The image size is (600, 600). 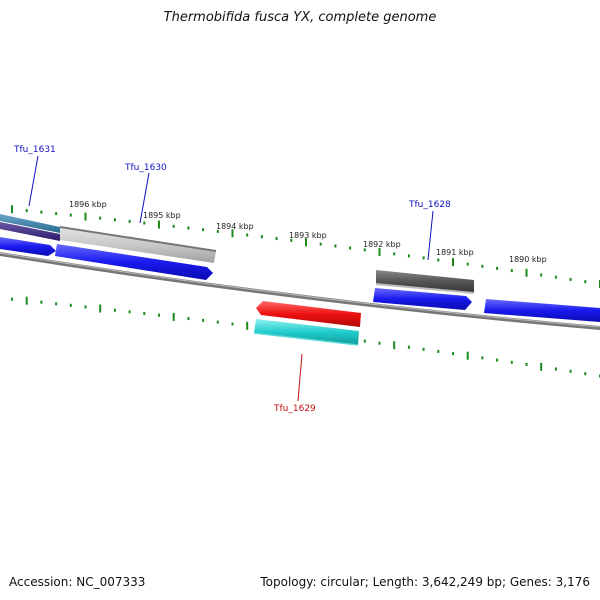 What do you see at coordinates (162, 215) in the screenshot?
I see `scale-label: 1895 kbp` at bounding box center [162, 215].